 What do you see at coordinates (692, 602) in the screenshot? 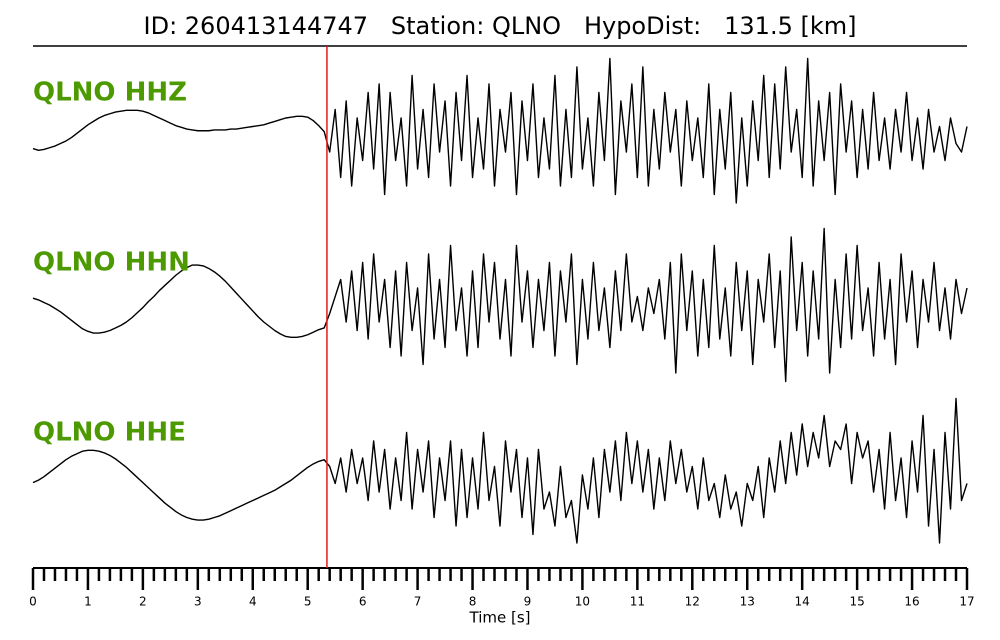
I see `x-tick-label: 12` at bounding box center [692, 602].